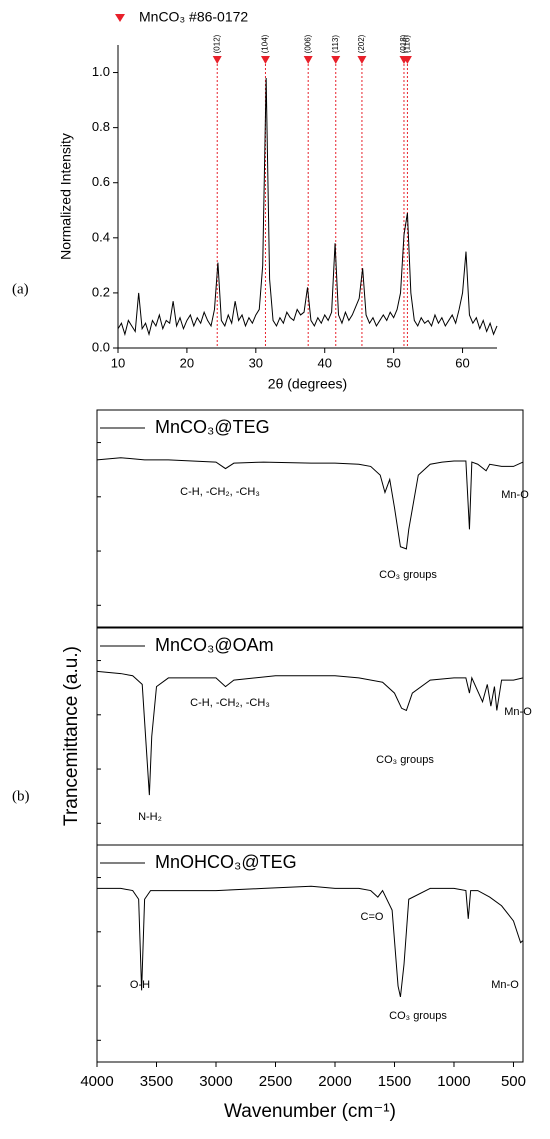  Describe the element at coordinates (101, 236) in the screenshot. I see `y-tick-label: 0.4` at that location.